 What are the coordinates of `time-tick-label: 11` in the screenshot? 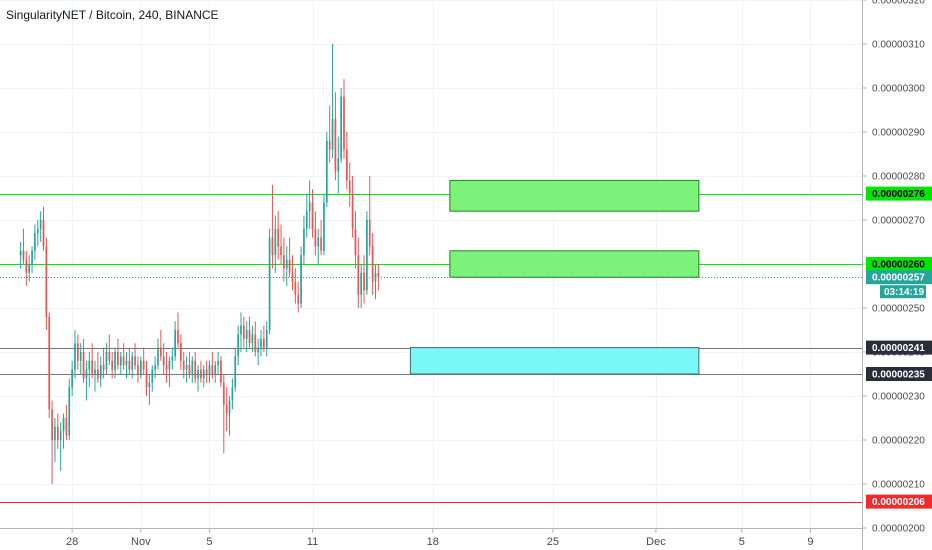 It's located at (312, 542).